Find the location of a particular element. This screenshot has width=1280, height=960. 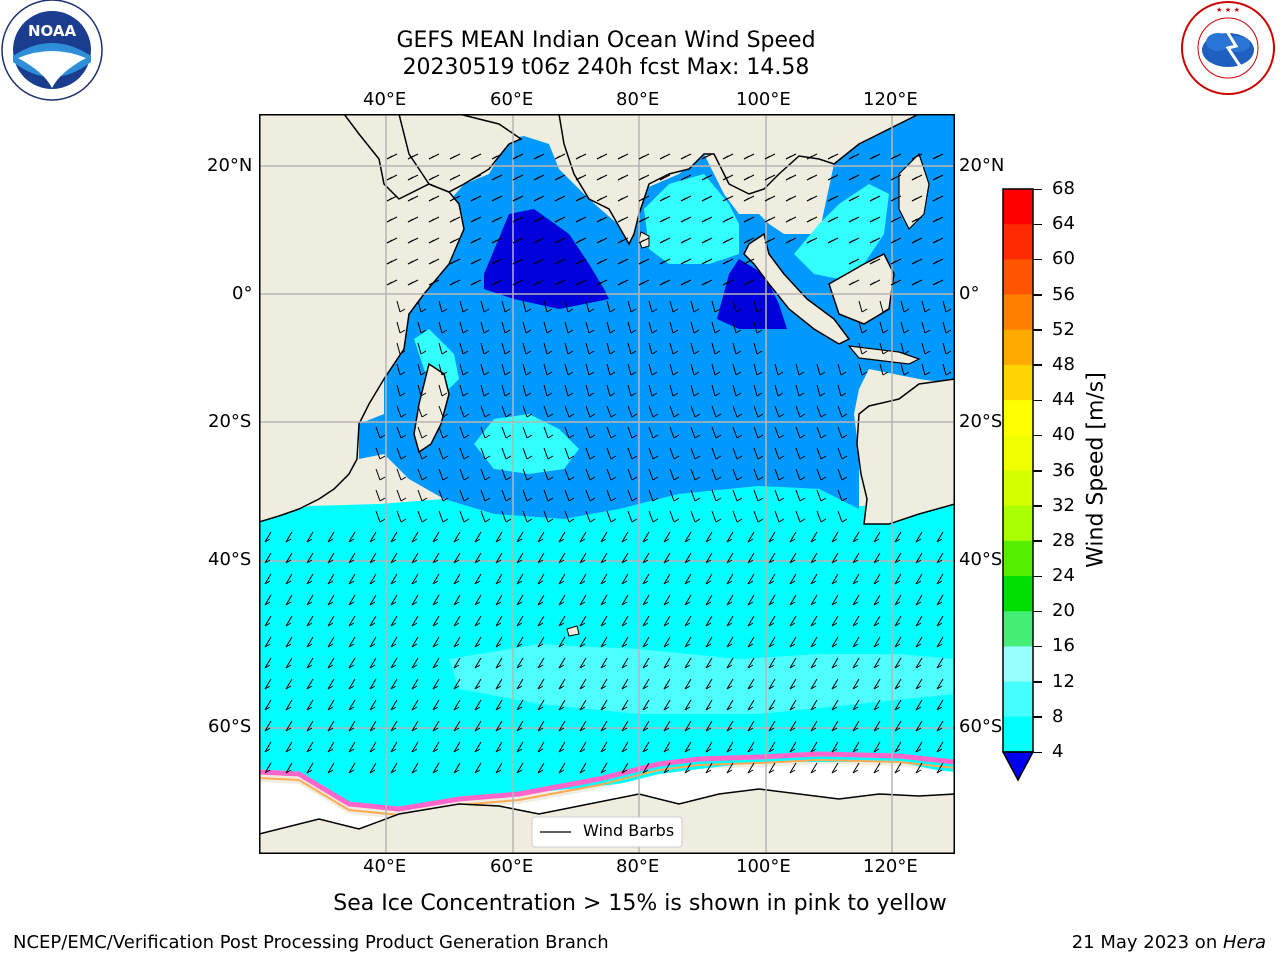

land-kerguelen is located at coordinates (573, 631).